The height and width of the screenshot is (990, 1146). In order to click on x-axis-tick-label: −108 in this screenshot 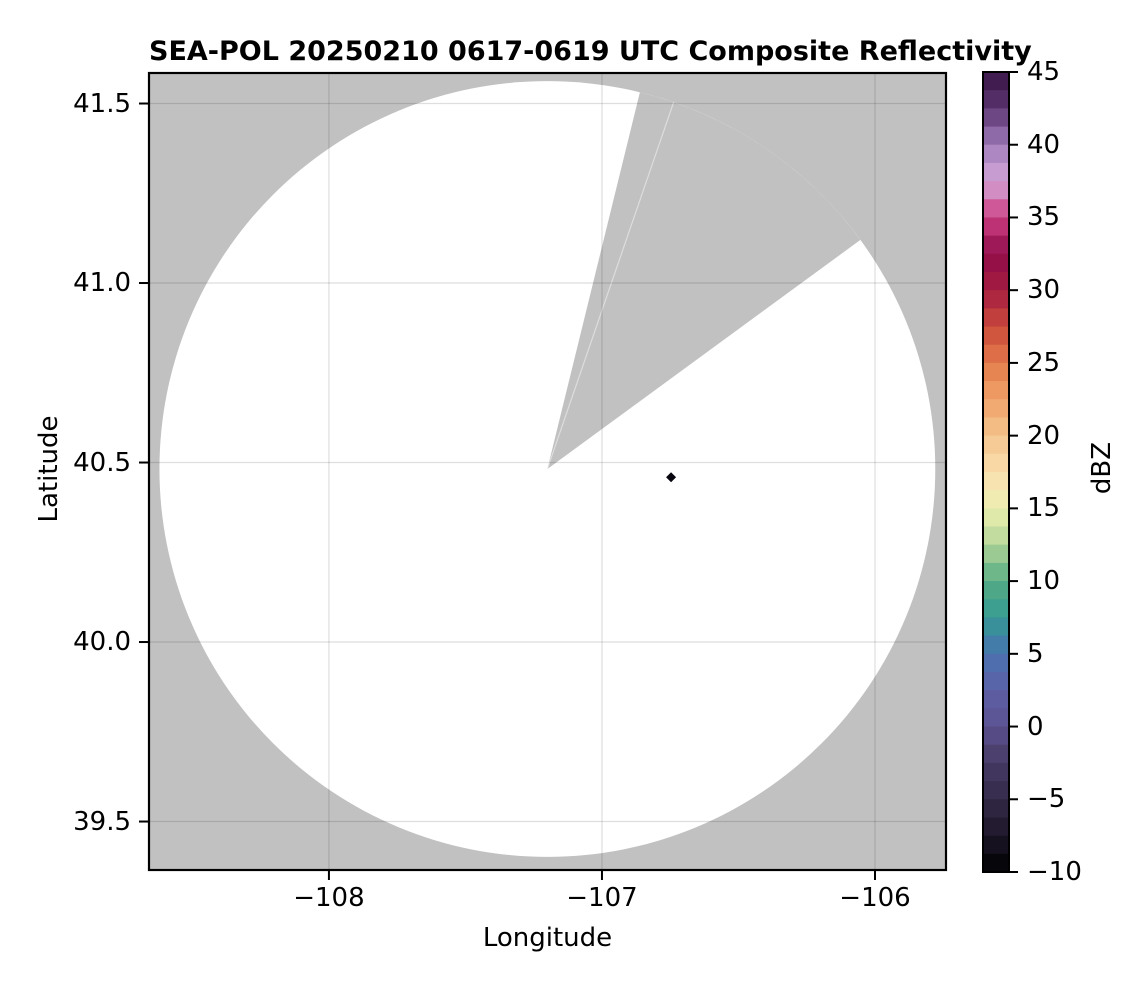, I will do `click(329, 898)`.